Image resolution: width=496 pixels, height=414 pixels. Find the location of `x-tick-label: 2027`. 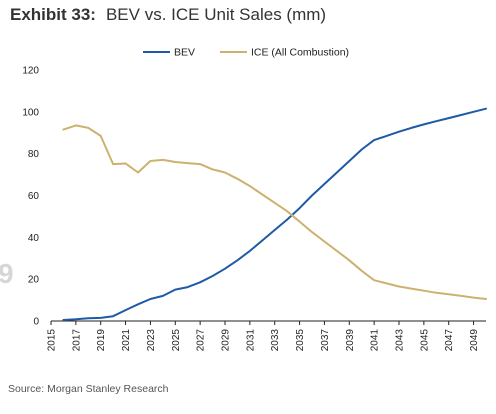

x-tick-label: 2027 is located at coordinates (201, 340).